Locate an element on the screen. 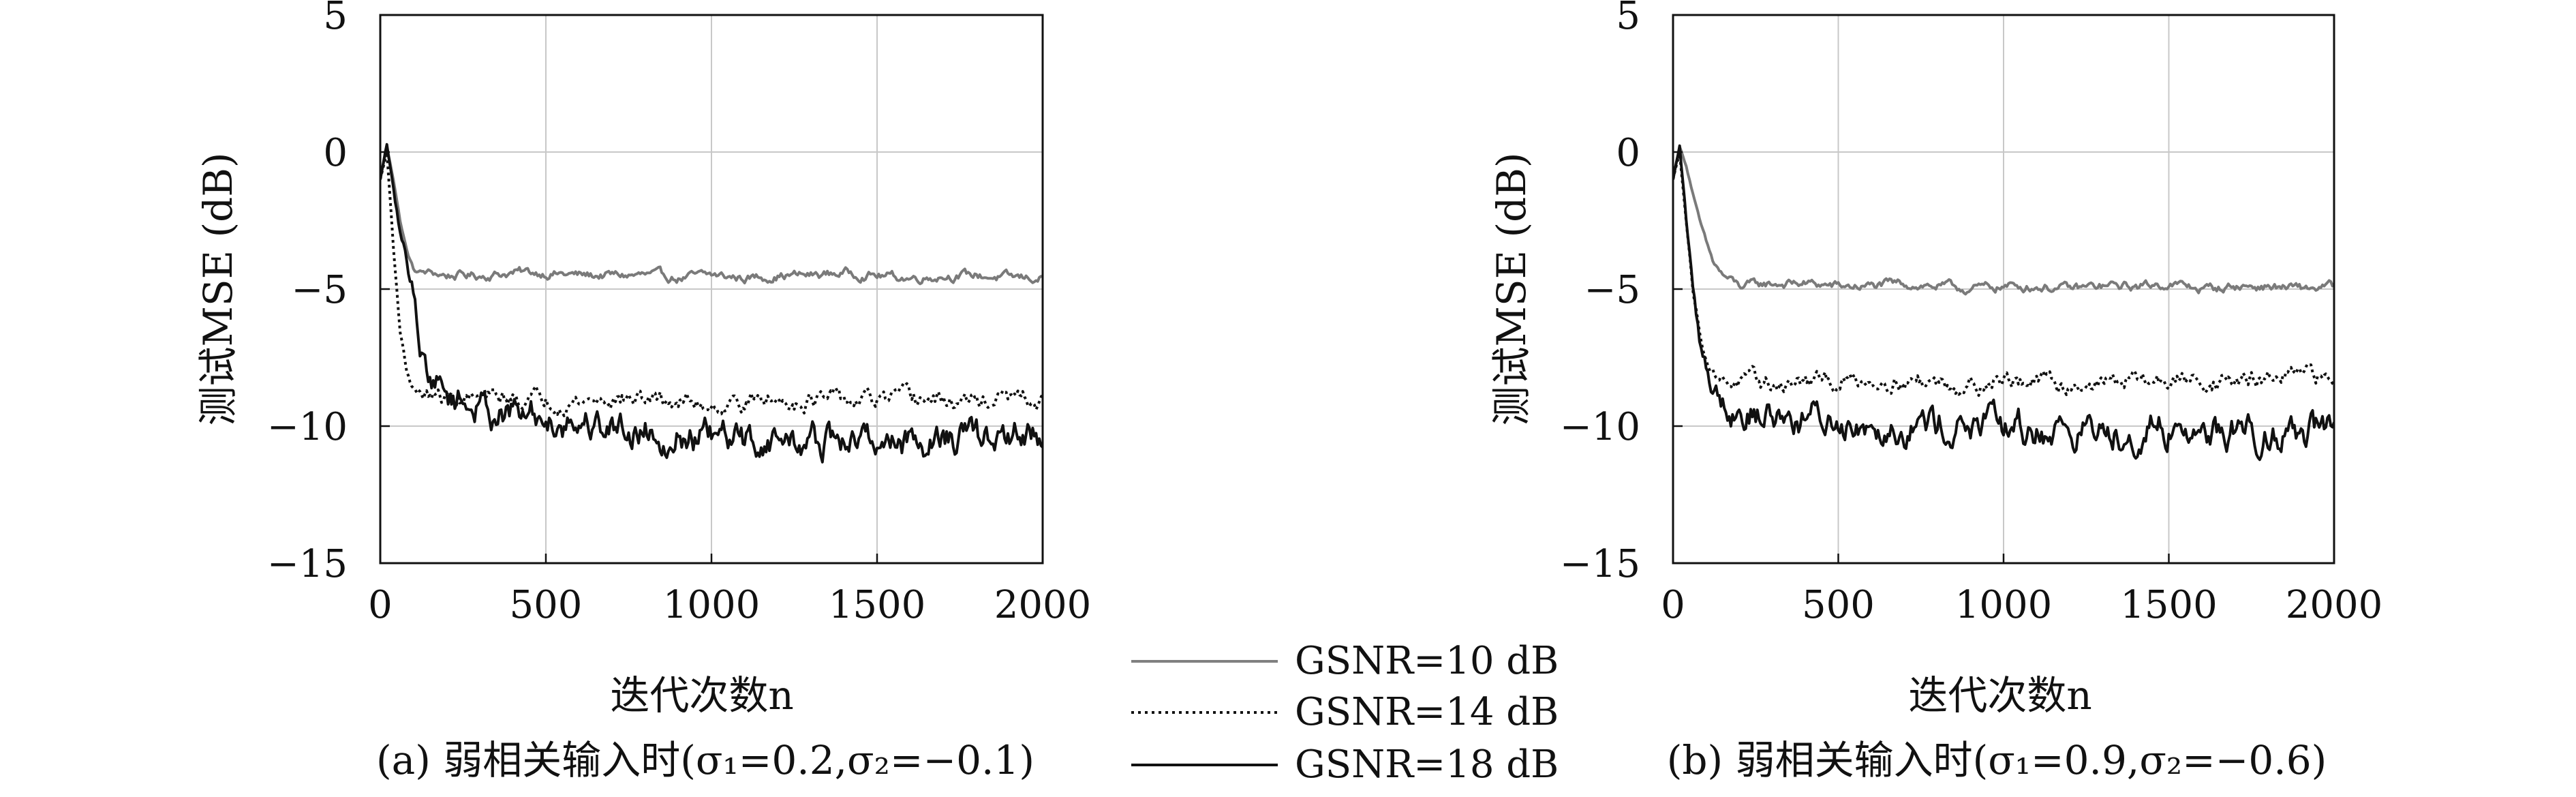  series-group-a is located at coordinates (711, 303).